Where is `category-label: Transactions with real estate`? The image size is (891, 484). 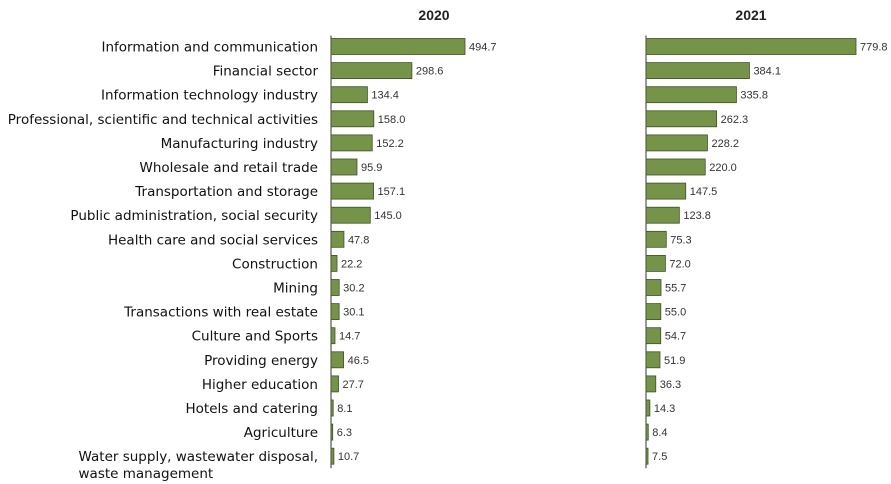 category-label: Transactions with real estate is located at coordinates (220, 313).